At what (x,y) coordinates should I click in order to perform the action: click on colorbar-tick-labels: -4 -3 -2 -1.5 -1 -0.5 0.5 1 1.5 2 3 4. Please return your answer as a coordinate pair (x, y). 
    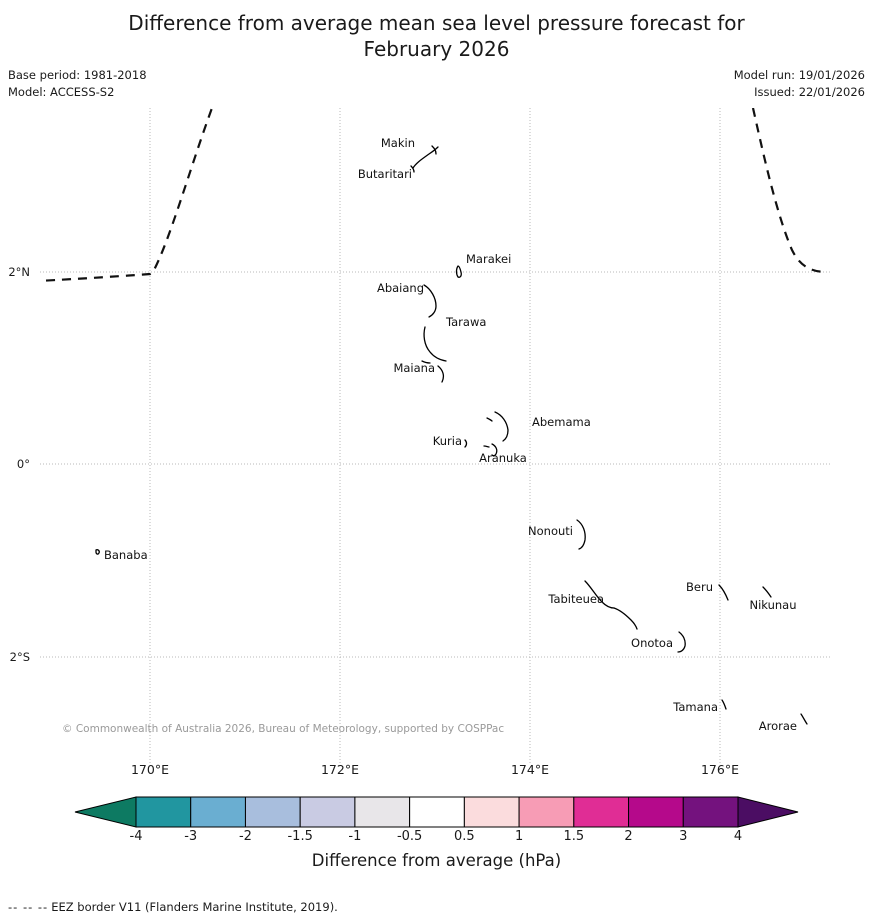
    Looking at the image, I should click on (436, 839).